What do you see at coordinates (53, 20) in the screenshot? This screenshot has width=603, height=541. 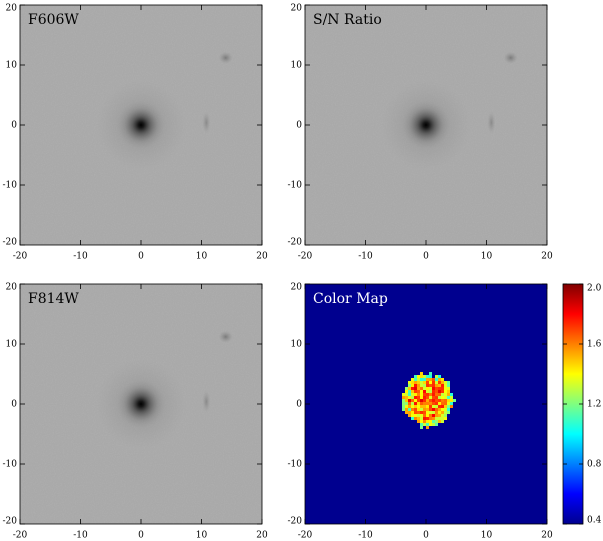 I see `panel-title: F606W` at bounding box center [53, 20].